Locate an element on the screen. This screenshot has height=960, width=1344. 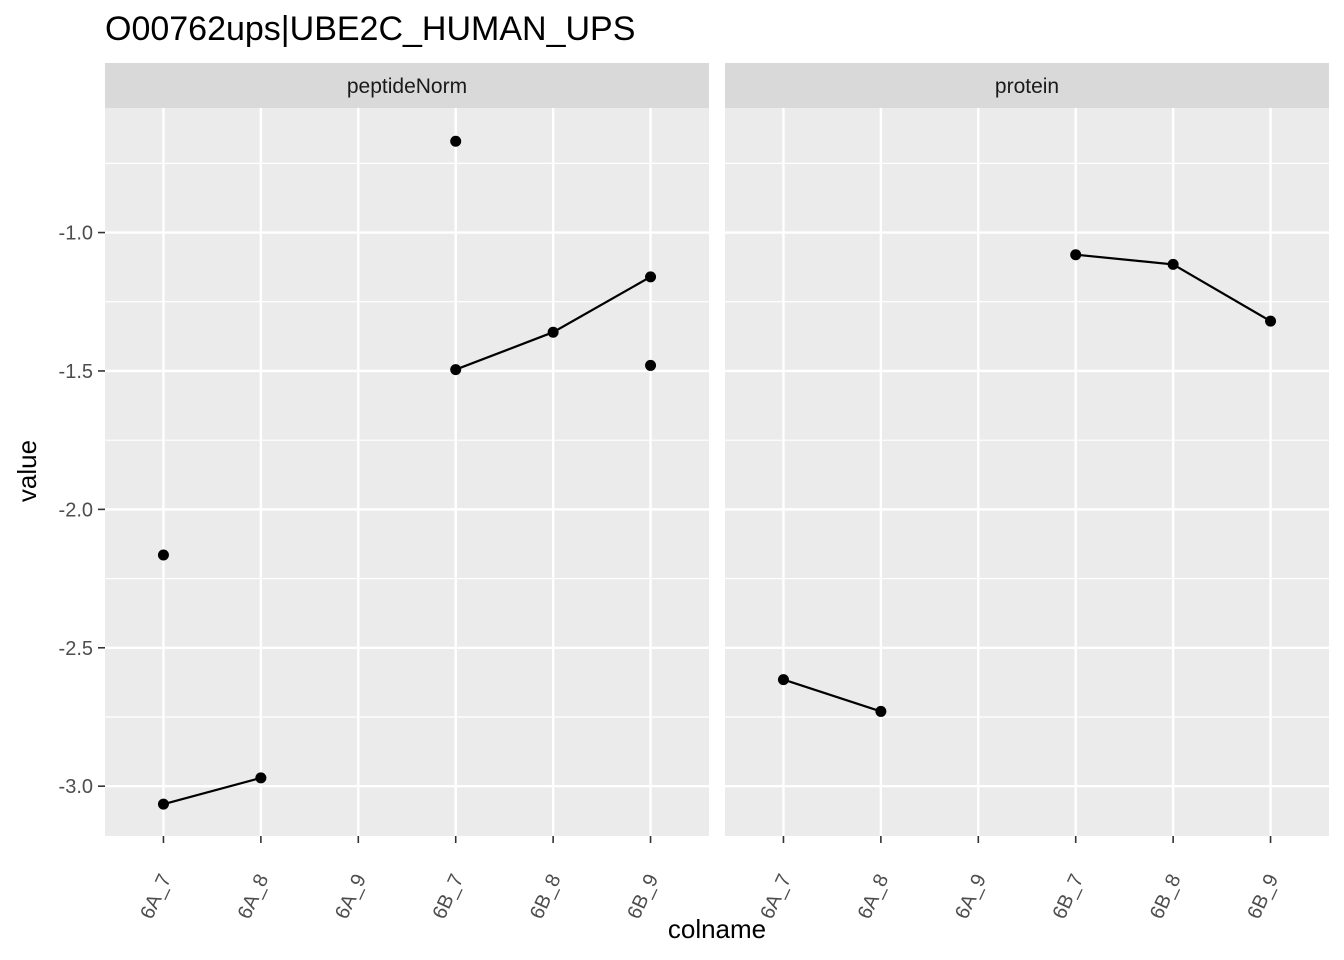
y-tick-label: -2.0 is located at coordinates (76, 510).